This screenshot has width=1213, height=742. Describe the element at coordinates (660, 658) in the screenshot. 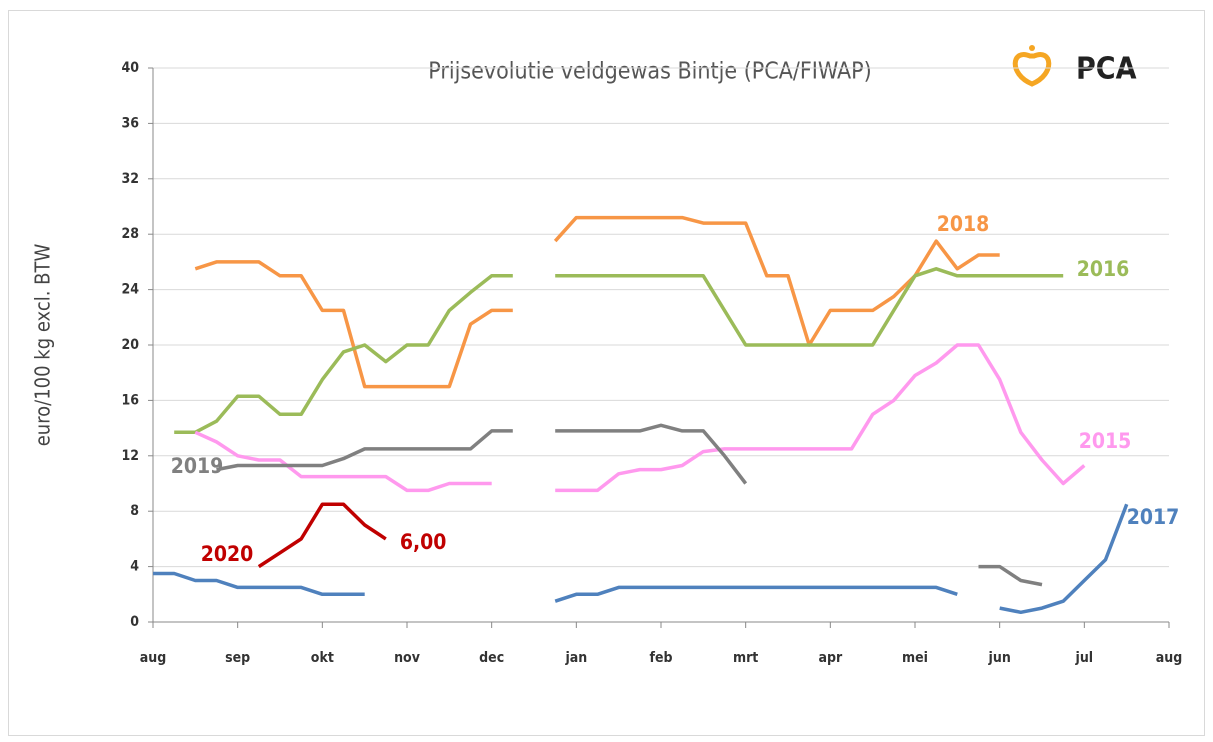

I see `x-tick-label: feb` at that location.